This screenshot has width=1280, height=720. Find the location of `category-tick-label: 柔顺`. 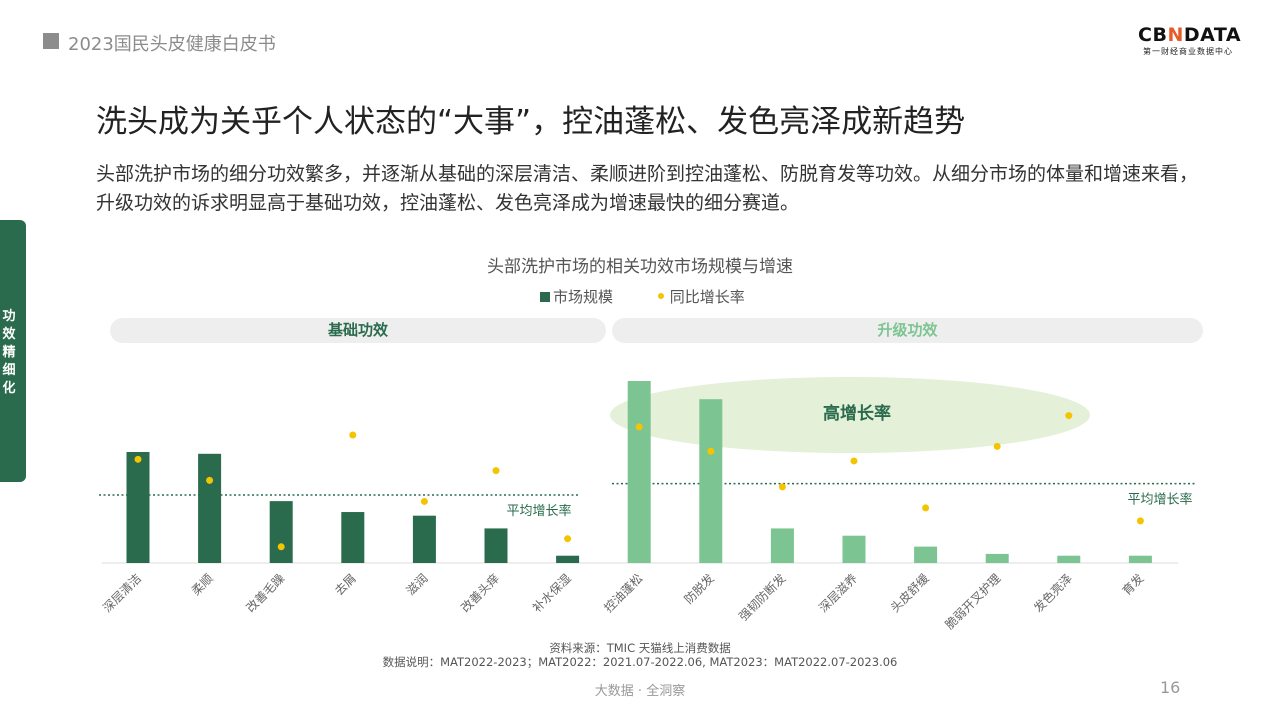

category-tick-label: 柔顺 is located at coordinates (202, 584).